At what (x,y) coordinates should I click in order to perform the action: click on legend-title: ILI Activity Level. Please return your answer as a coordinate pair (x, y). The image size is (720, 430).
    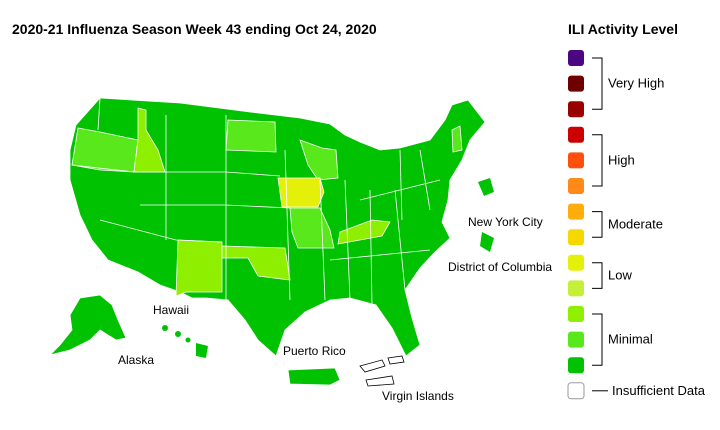
    Looking at the image, I should click on (623, 29).